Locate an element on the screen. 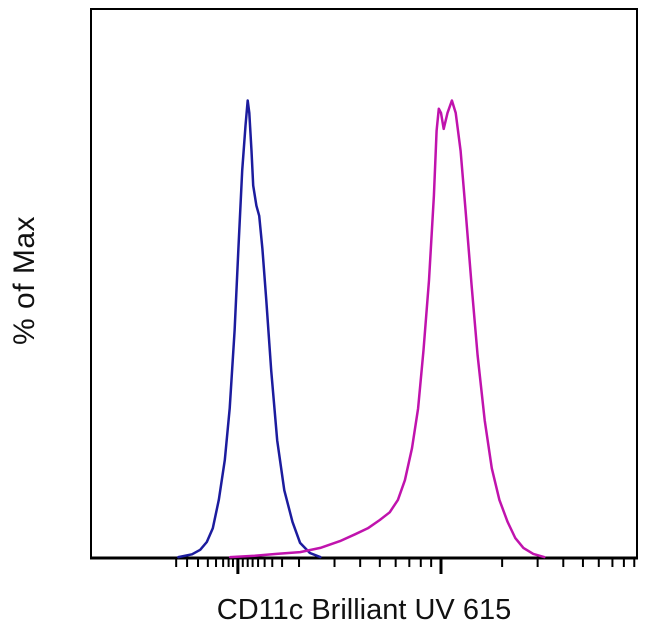  x-axis-ticks is located at coordinates (405, 566).